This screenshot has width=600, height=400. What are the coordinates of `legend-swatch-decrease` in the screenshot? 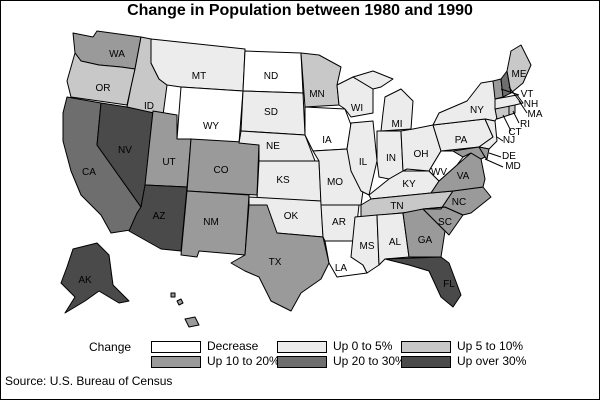 It's located at (176, 347).